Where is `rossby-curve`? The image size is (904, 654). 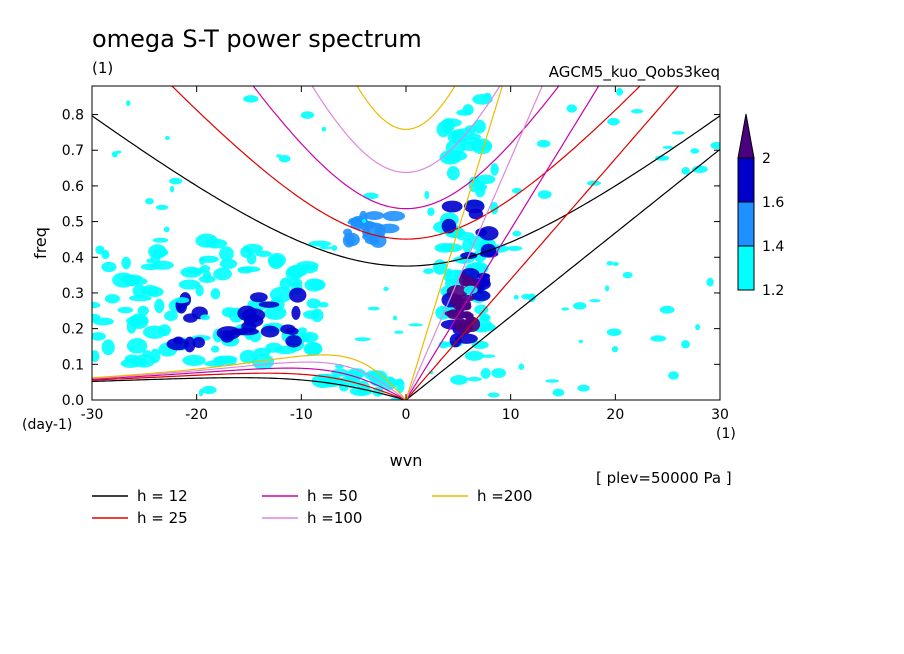
rossby-curve is located at coordinates (249, 388).